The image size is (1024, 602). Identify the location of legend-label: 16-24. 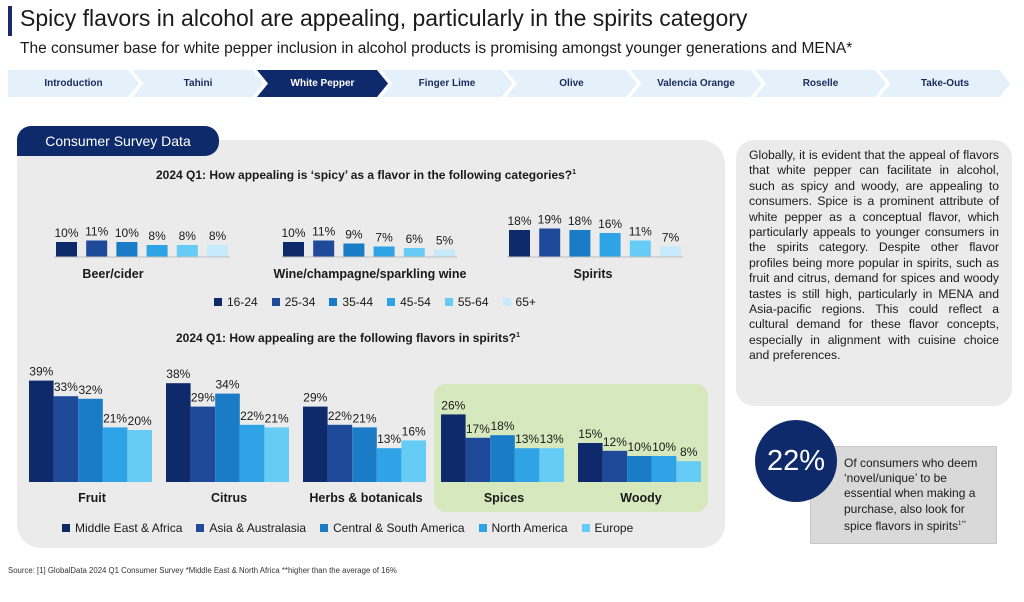
(242, 302).